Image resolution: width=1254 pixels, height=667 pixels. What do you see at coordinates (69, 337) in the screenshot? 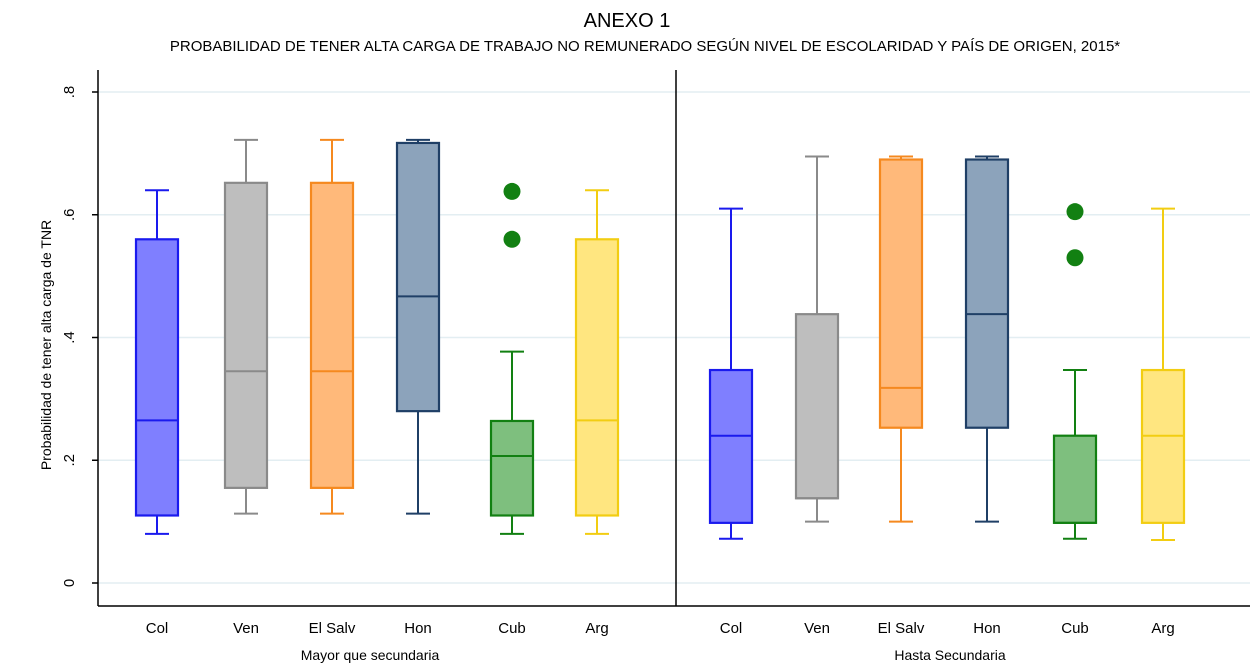
I see `y-tick-label: .4` at bounding box center [69, 337].